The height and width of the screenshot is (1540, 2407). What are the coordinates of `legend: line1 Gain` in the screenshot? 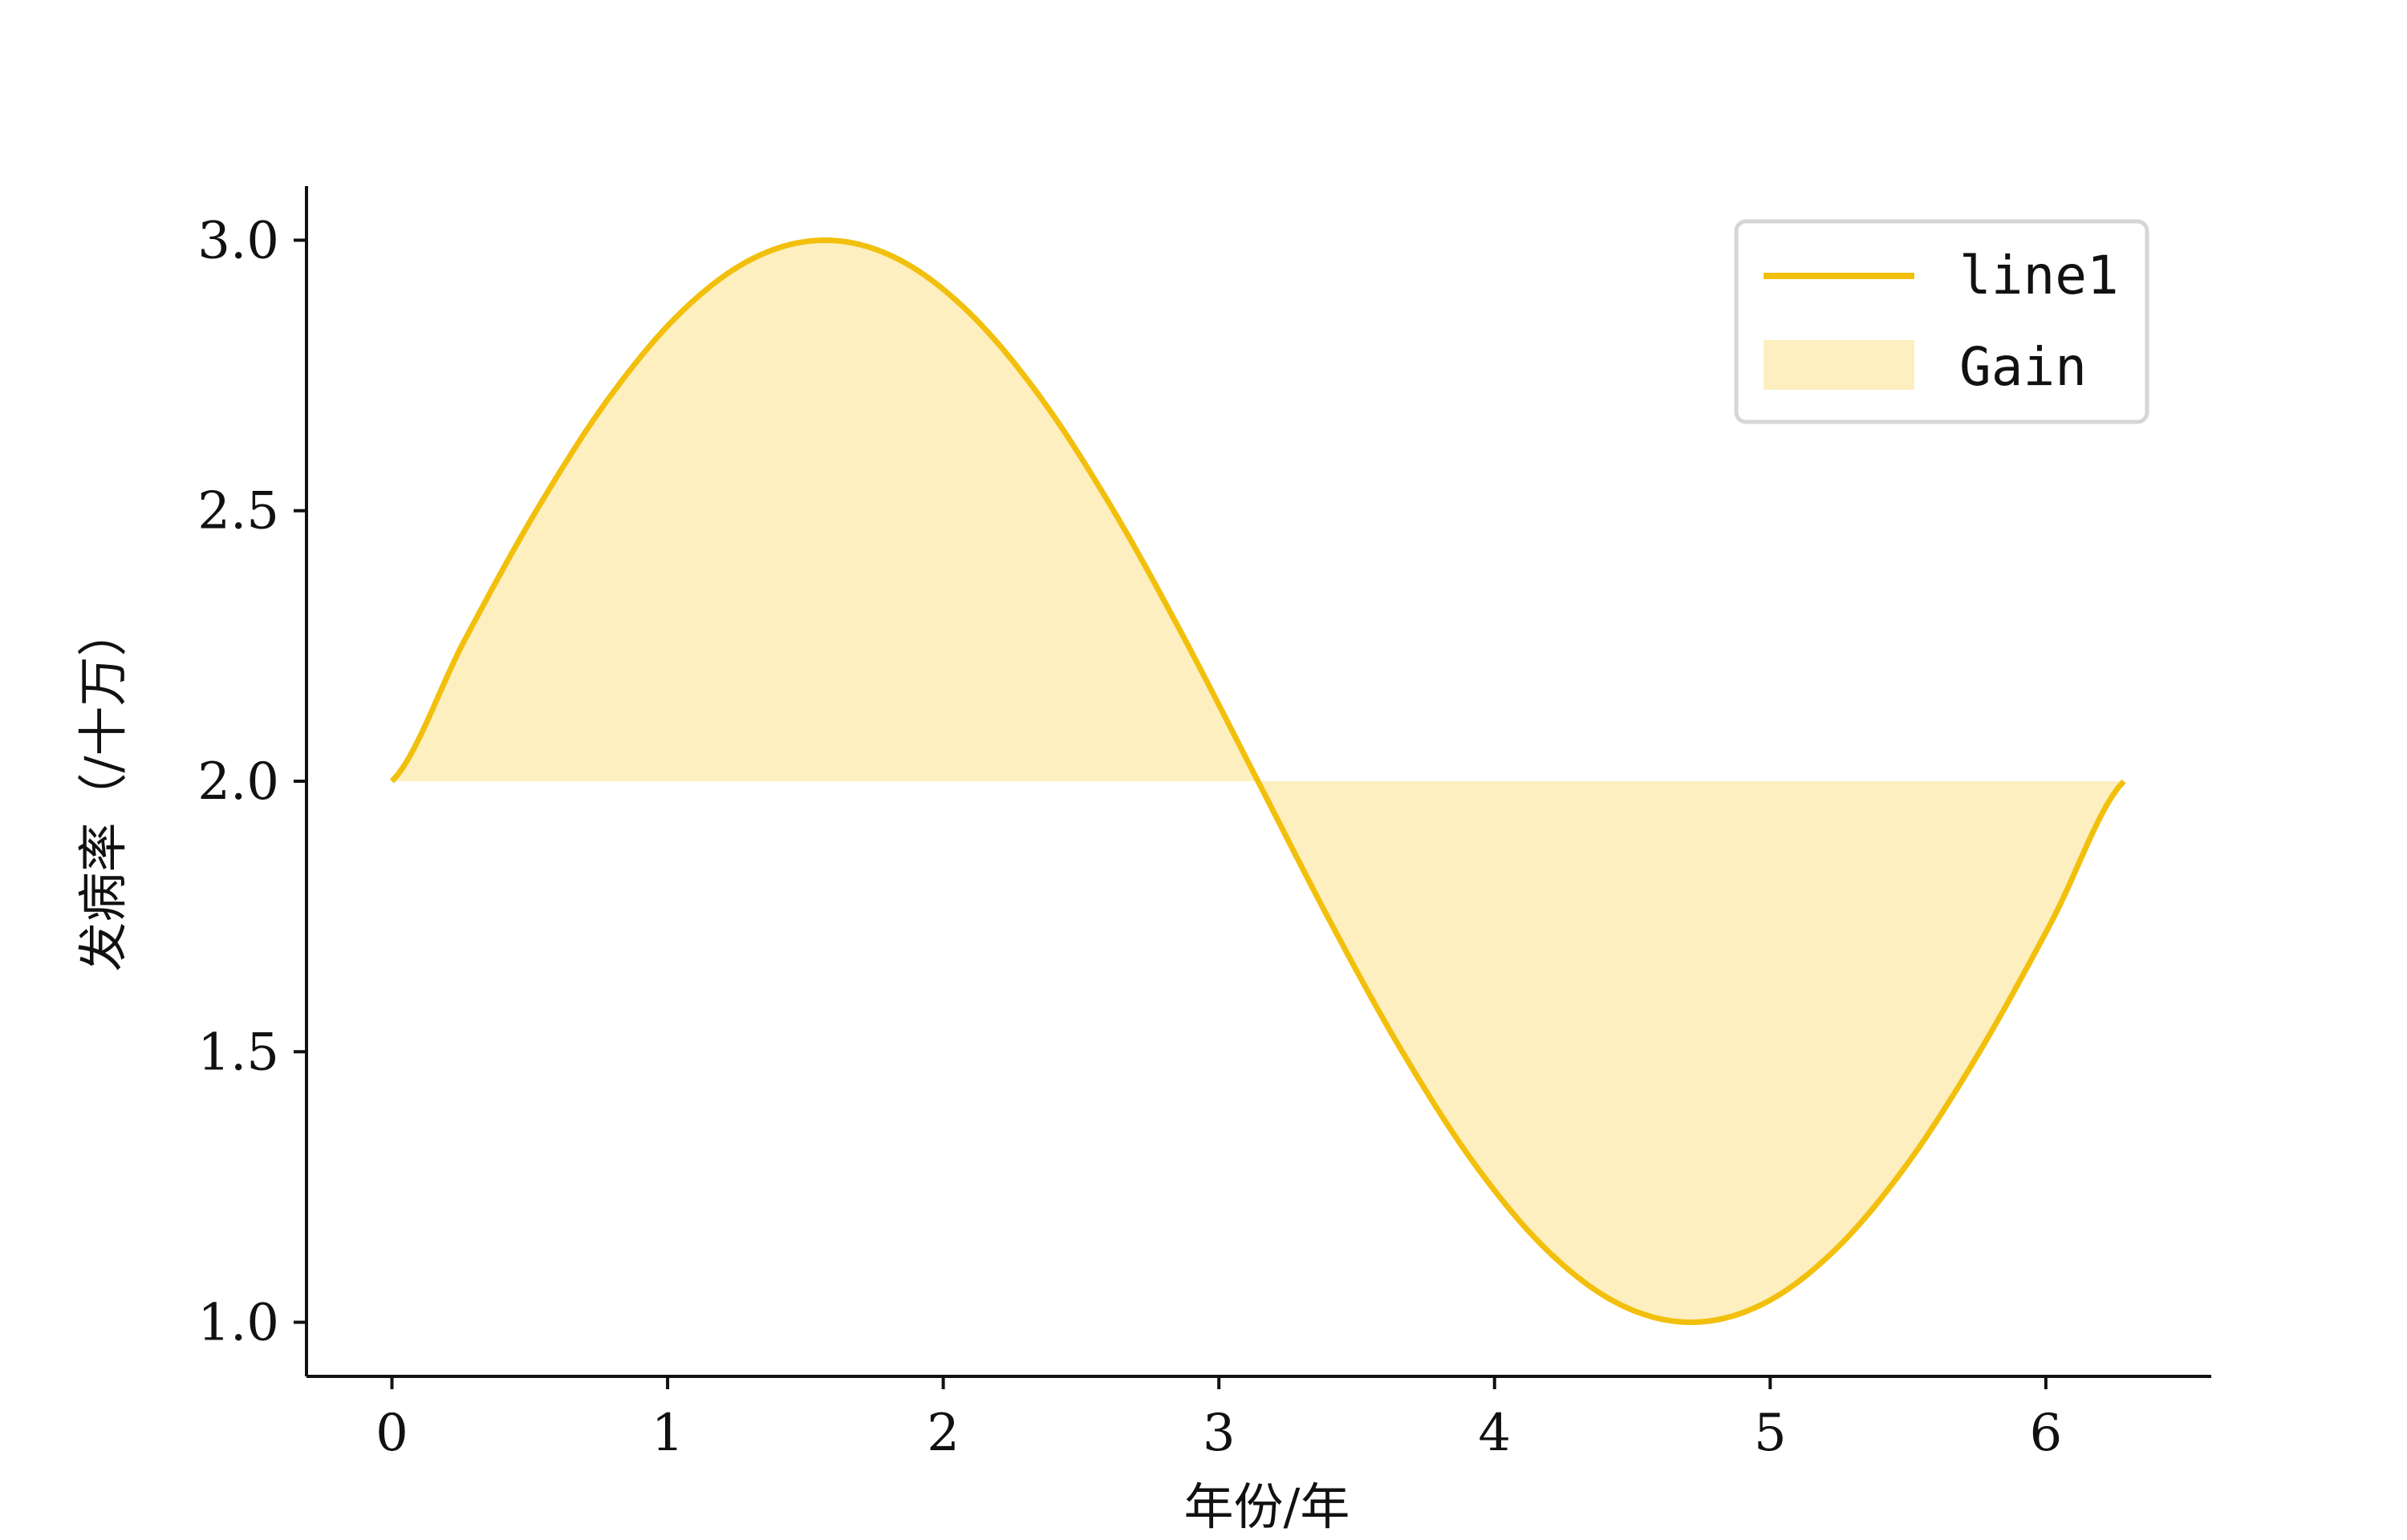 It's located at (1941, 321).